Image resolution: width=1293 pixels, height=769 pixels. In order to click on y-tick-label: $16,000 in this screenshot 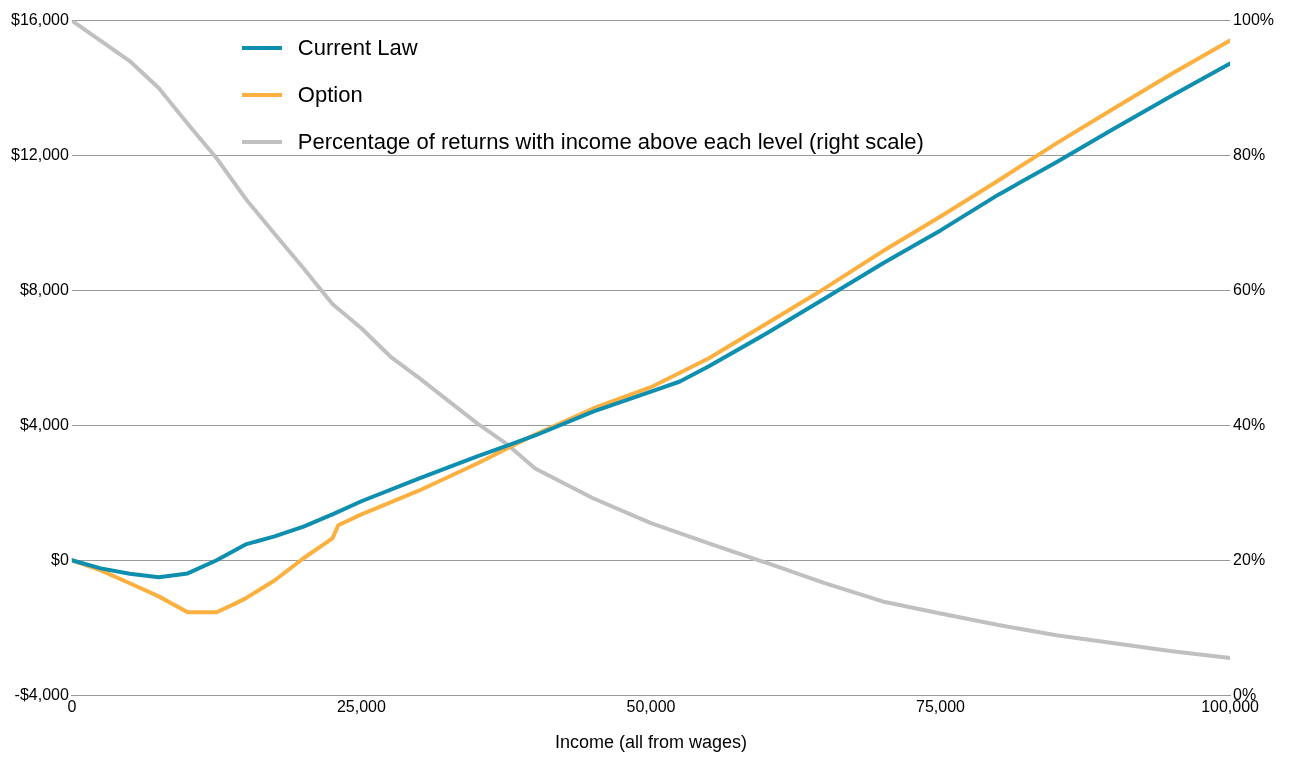, I will do `click(39, 20)`.